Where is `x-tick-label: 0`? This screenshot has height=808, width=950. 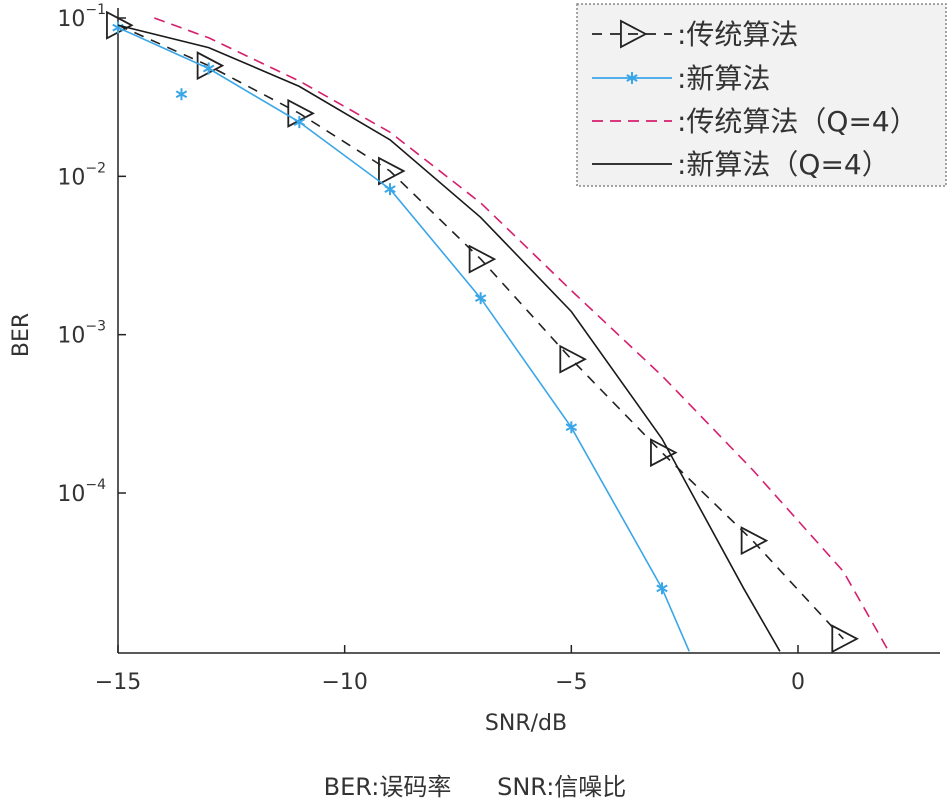
x-tick-label: 0 is located at coordinates (798, 682).